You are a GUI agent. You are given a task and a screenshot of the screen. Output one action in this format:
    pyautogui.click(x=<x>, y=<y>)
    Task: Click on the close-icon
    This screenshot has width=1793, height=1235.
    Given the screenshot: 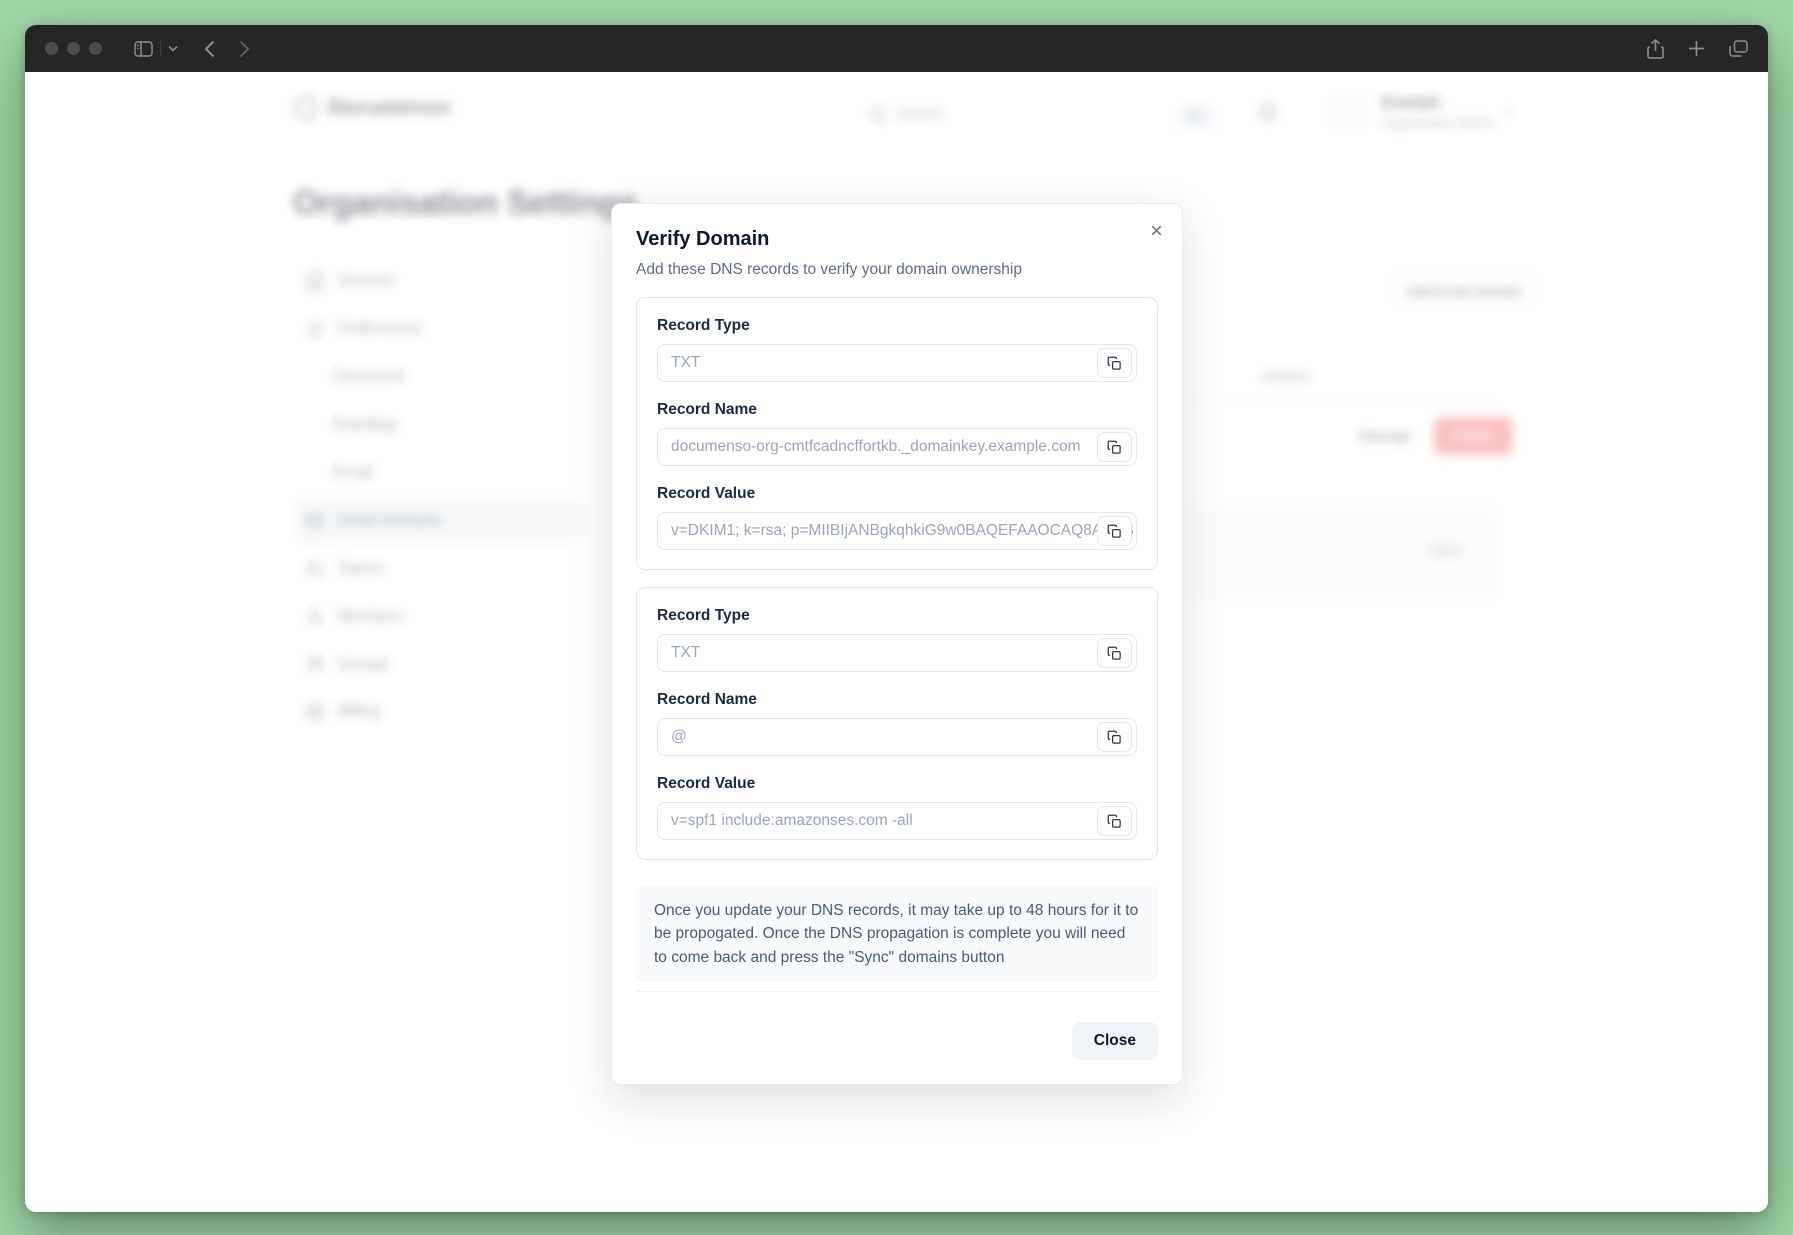 What is the action you would take?
    pyautogui.click(x=1156, y=230)
    